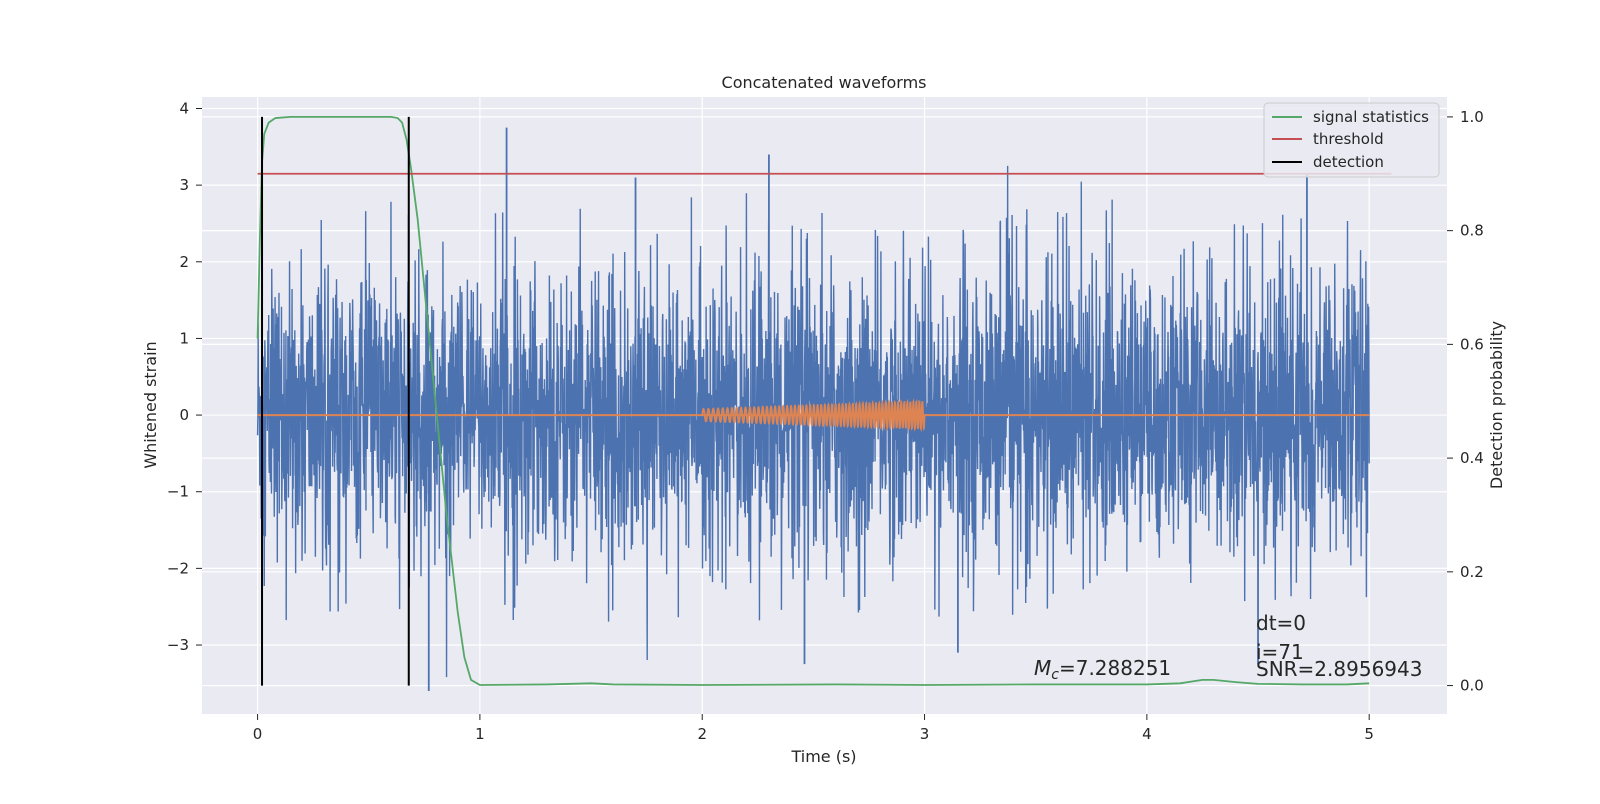 The height and width of the screenshot is (804, 1600). What do you see at coordinates (1339, 669) in the screenshot?
I see `snr-annotation: SNR=2.8956943` at bounding box center [1339, 669].